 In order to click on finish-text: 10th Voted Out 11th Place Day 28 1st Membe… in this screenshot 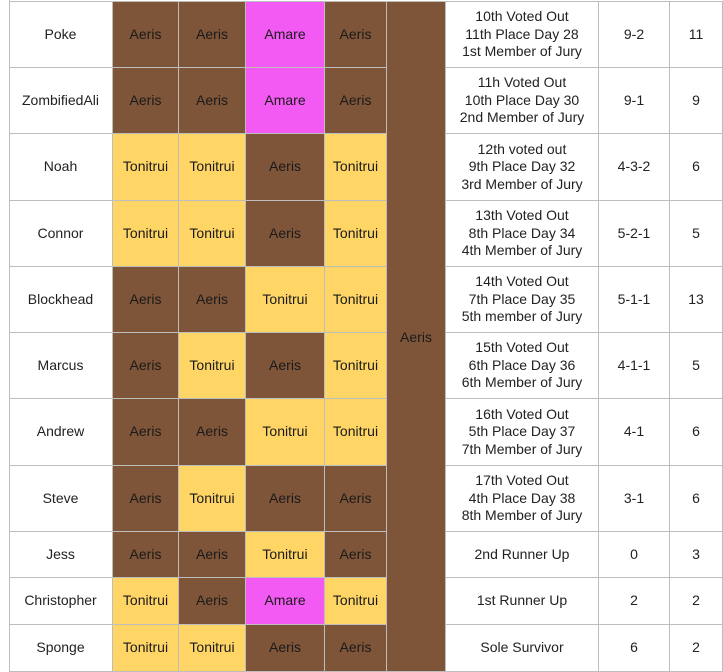, I will do `click(522, 34)`.